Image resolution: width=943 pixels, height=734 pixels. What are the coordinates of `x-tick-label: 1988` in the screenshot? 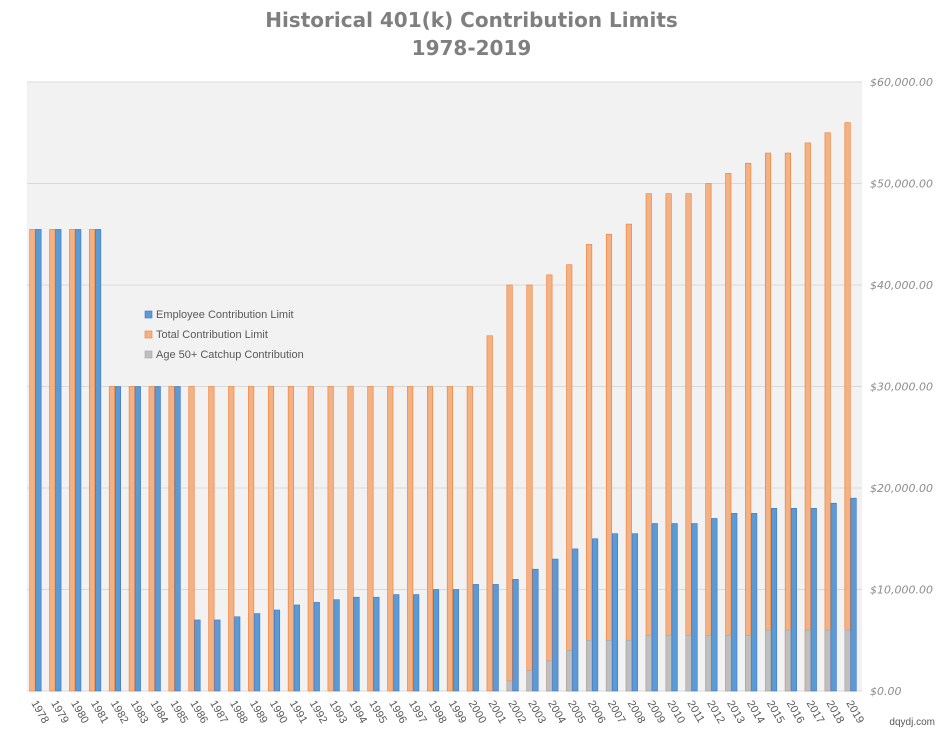 It's located at (238, 712).